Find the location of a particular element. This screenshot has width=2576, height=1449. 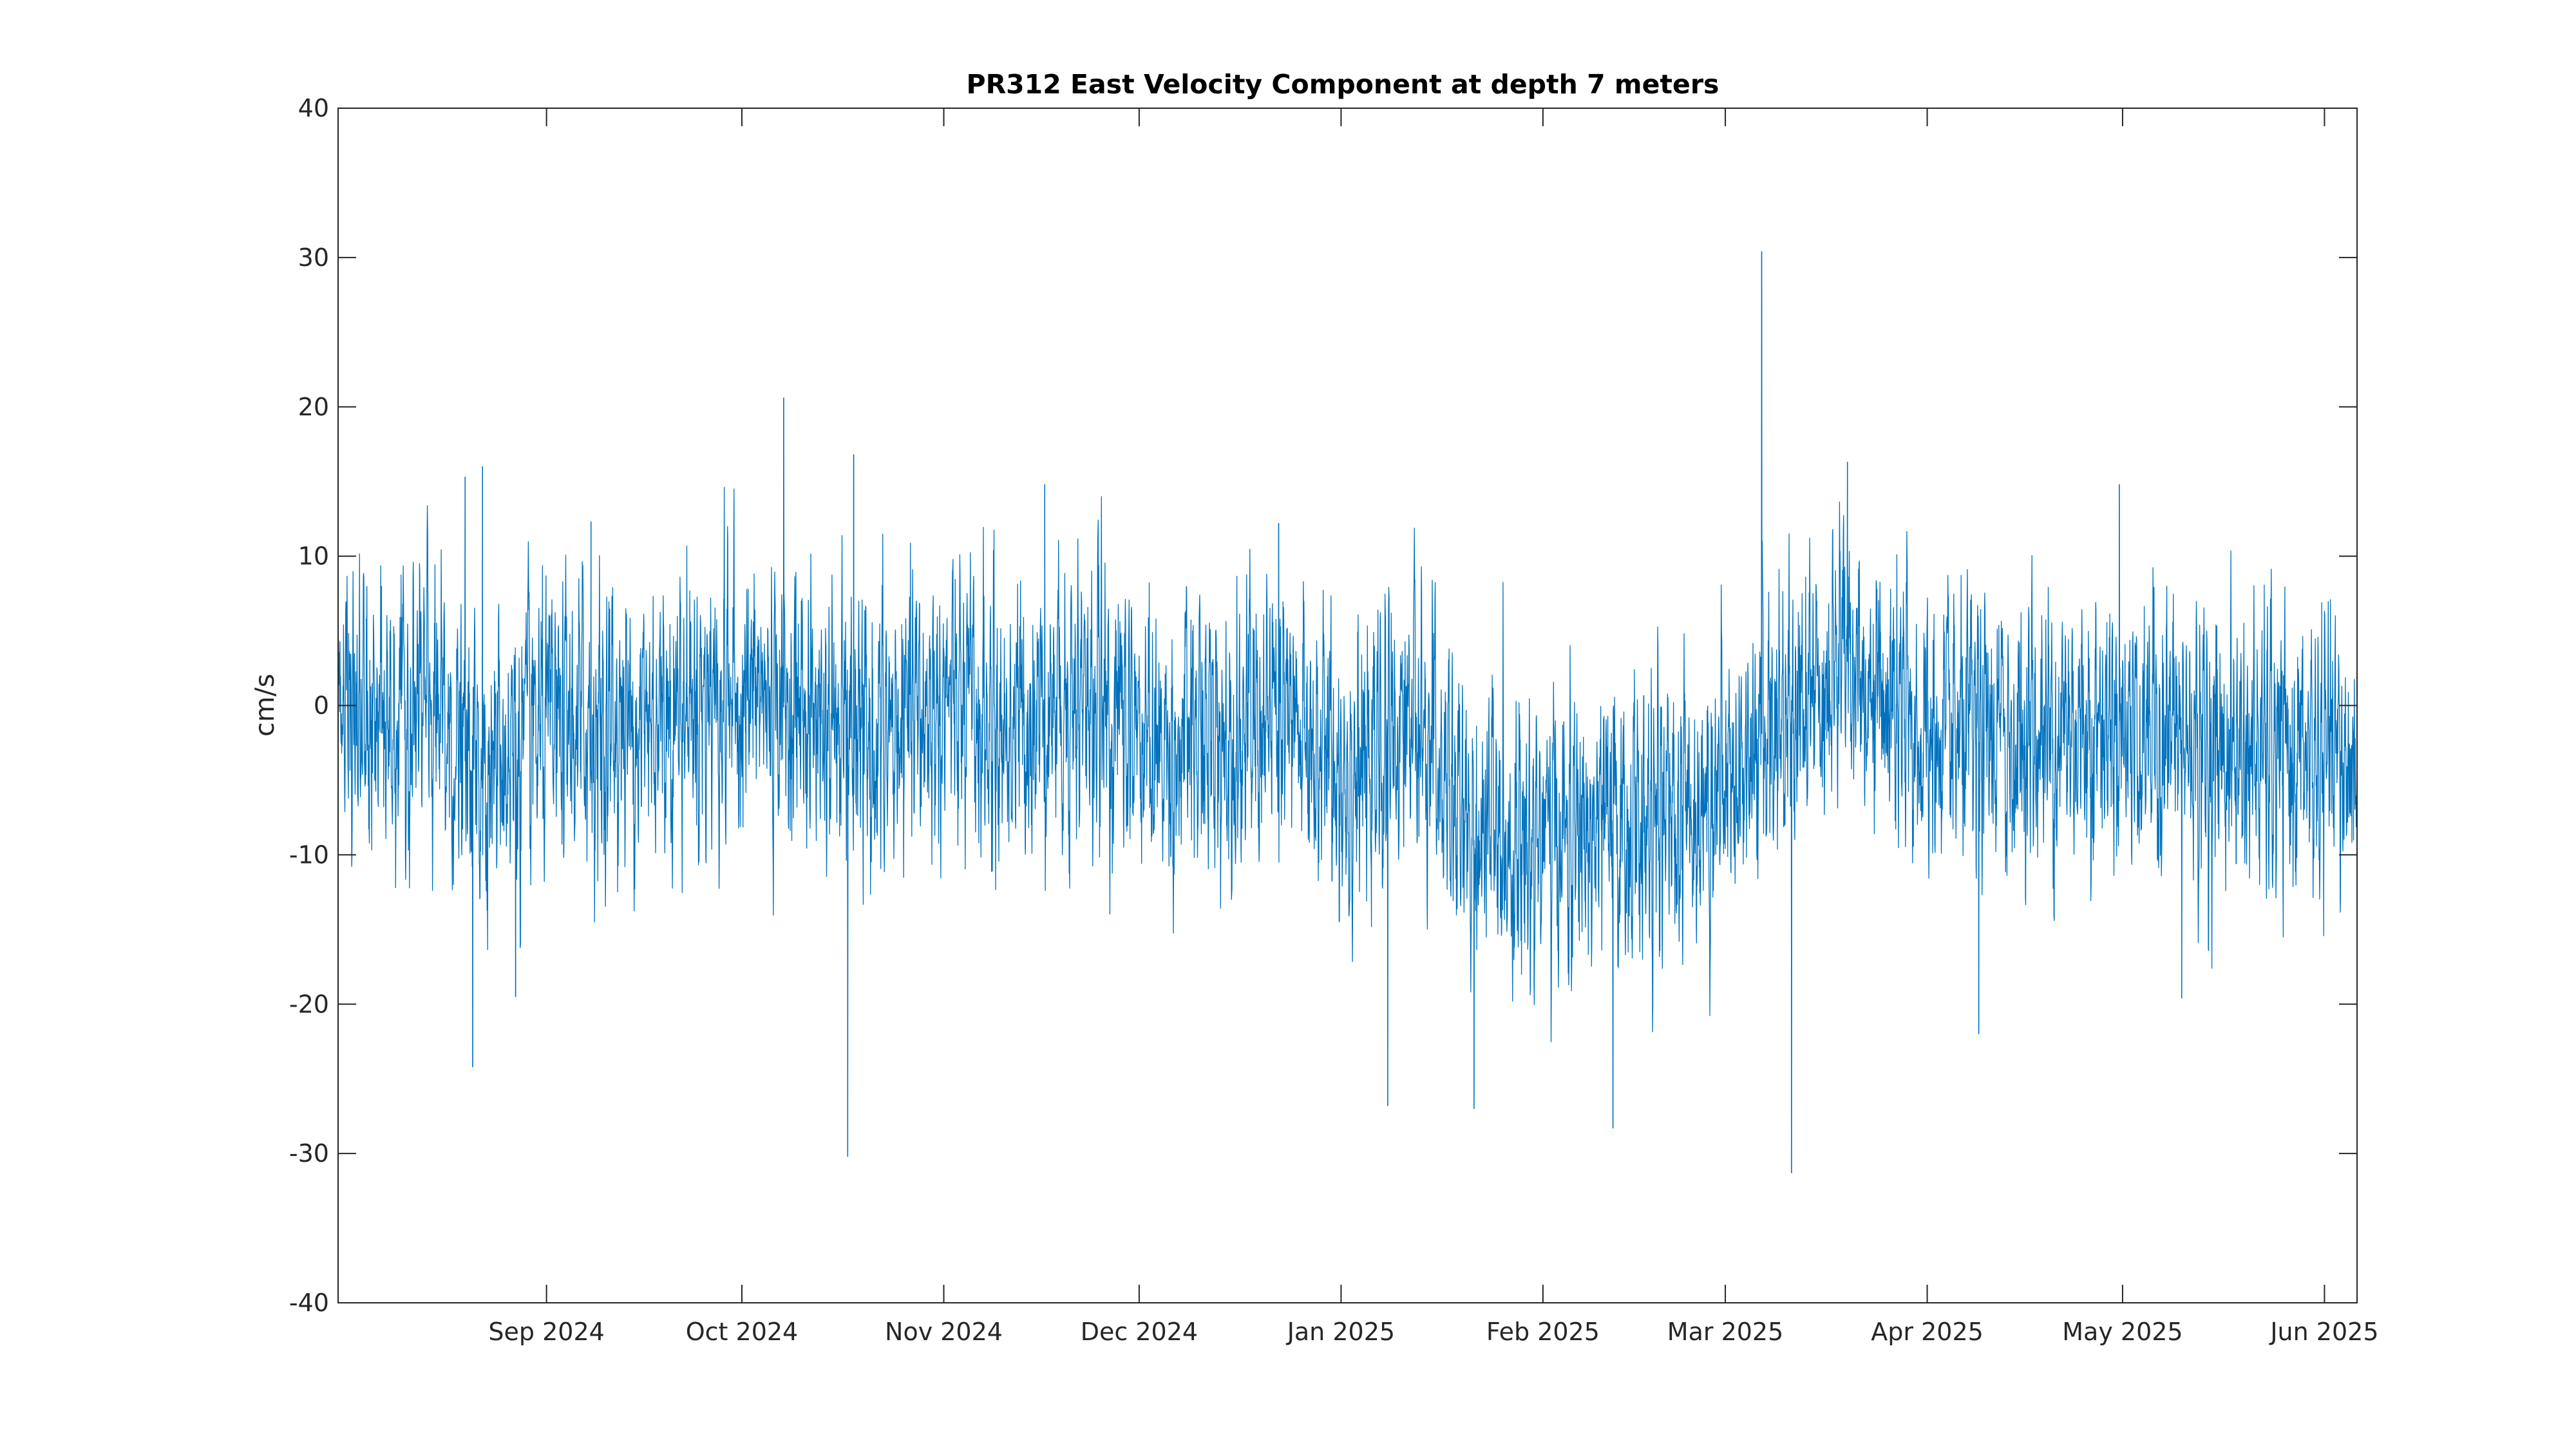

y-tick-label: 30 is located at coordinates (313, 257).